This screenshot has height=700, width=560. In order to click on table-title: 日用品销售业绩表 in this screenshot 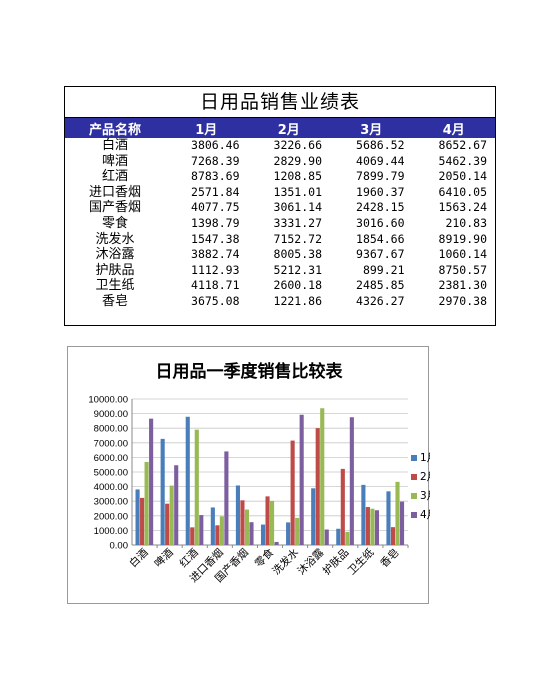, I will do `click(280, 102)`.